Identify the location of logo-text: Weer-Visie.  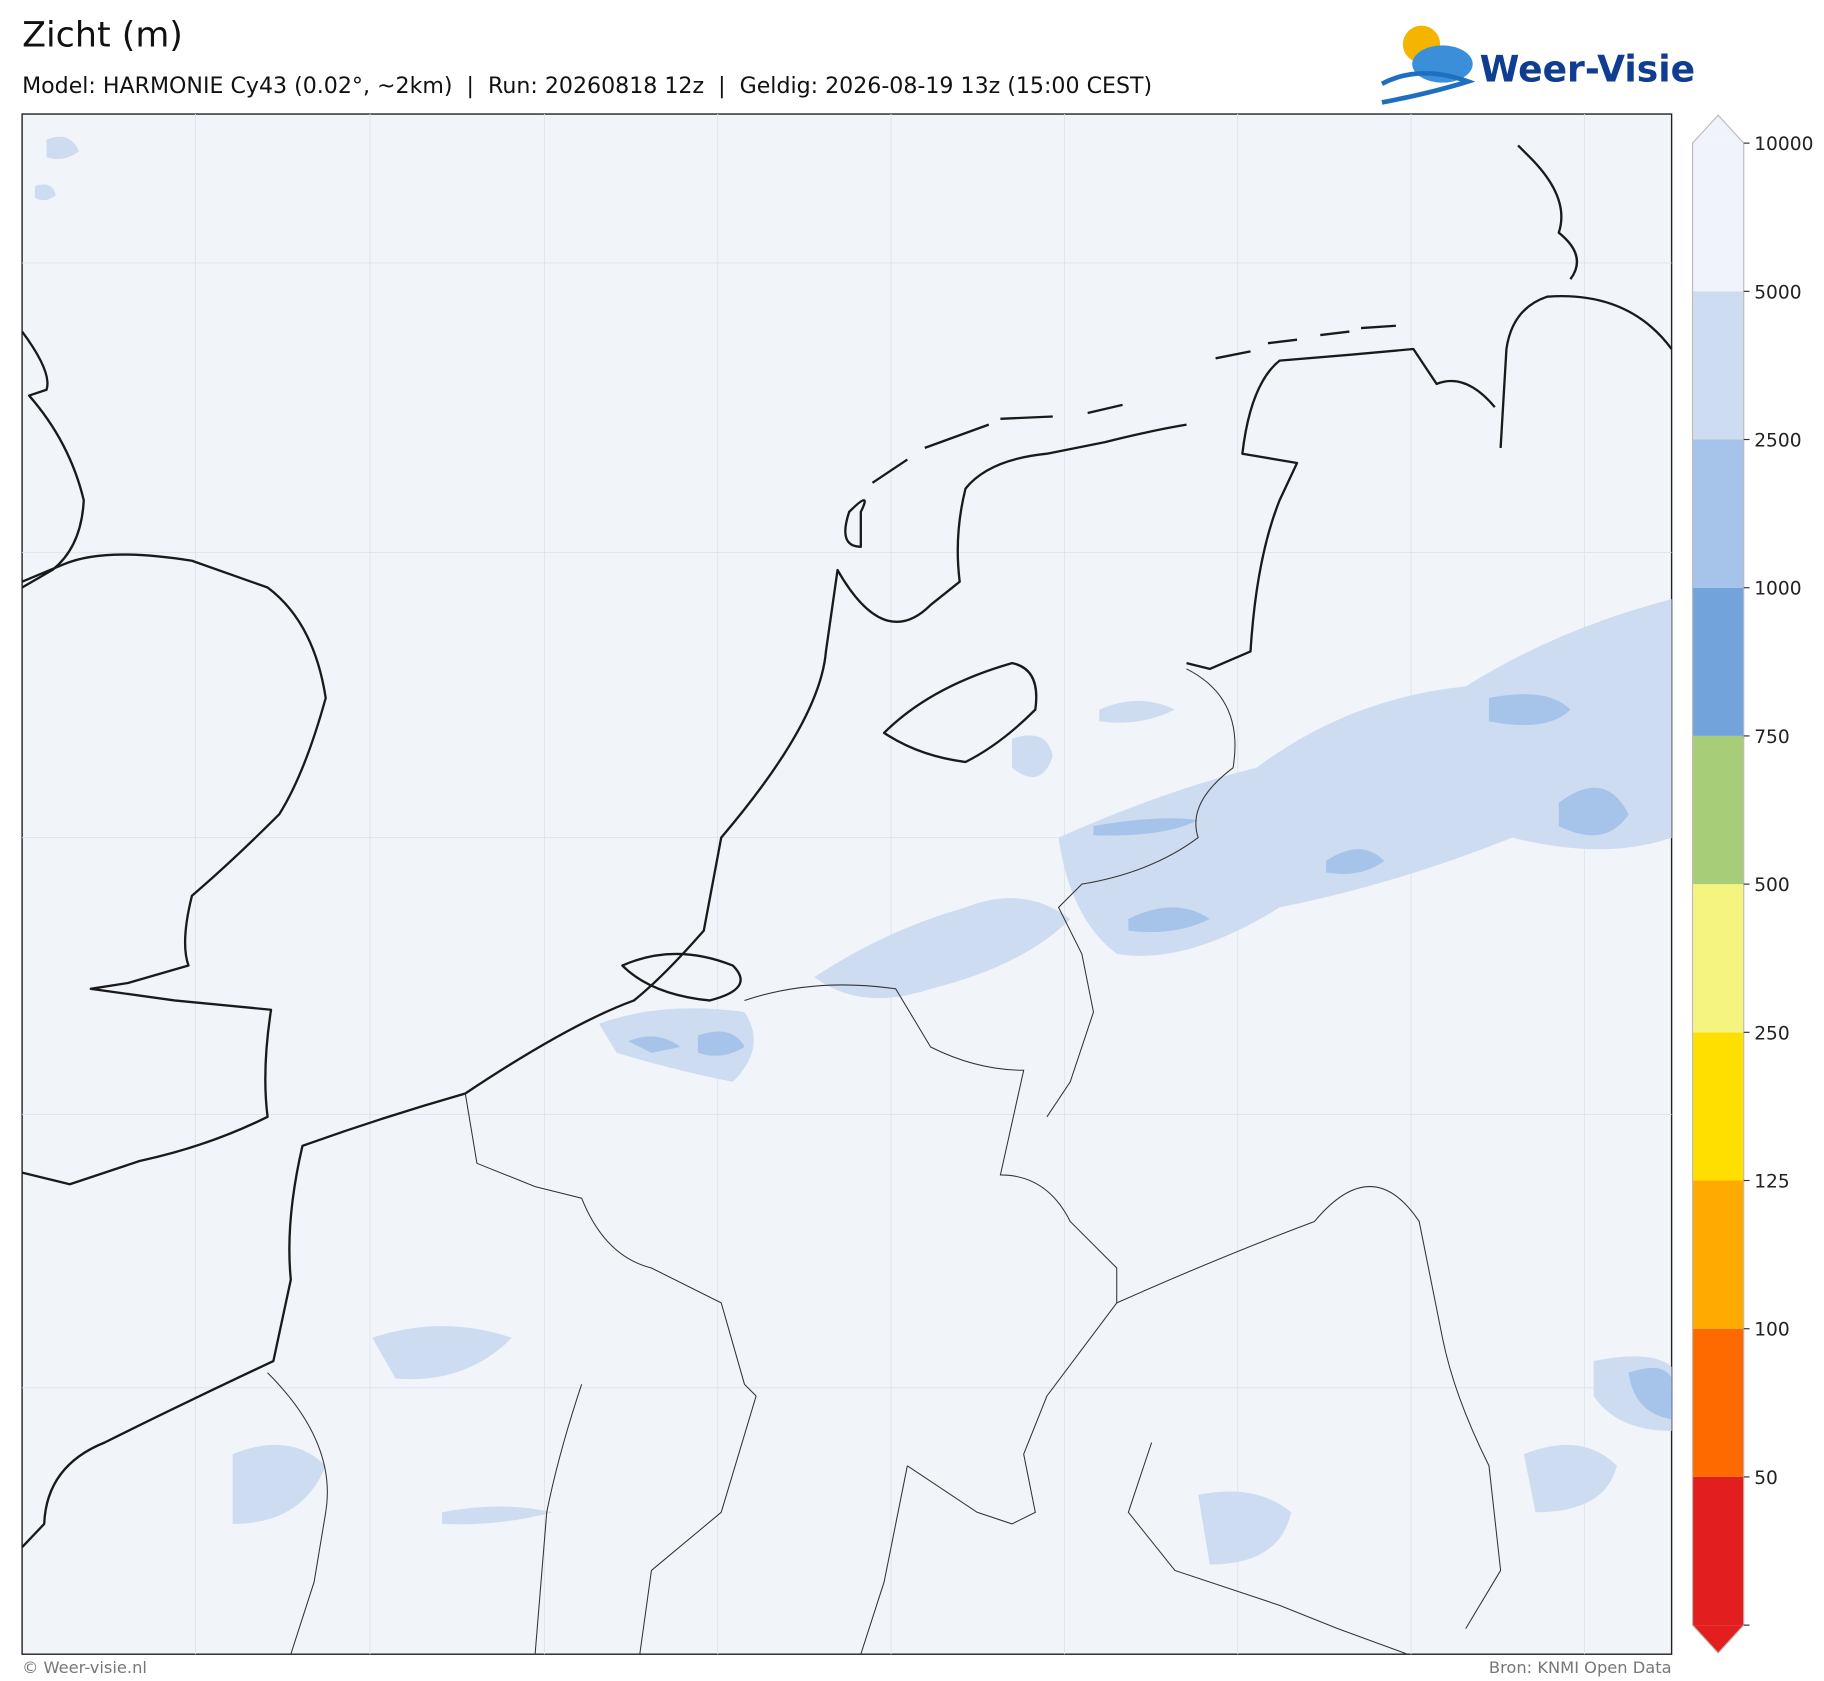
(1587, 69).